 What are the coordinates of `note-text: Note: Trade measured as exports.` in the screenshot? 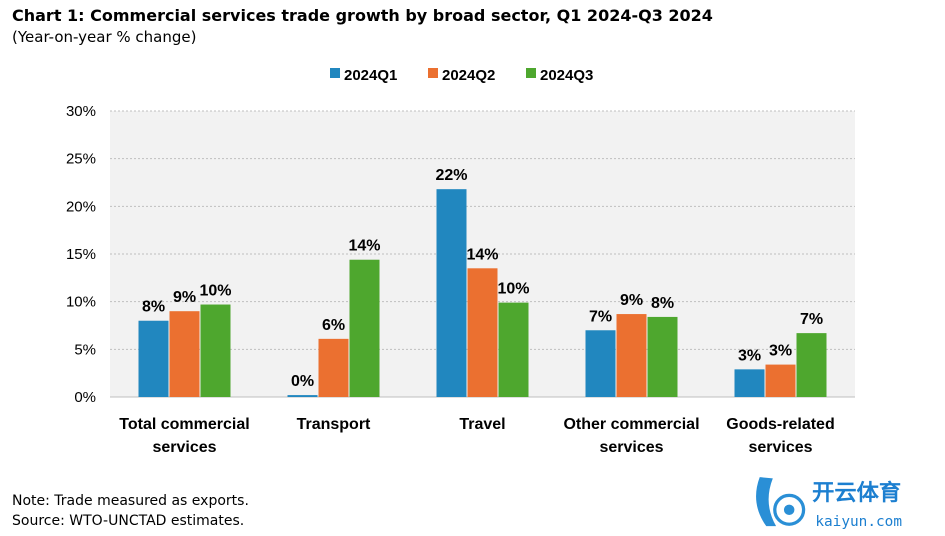 It's located at (130, 501).